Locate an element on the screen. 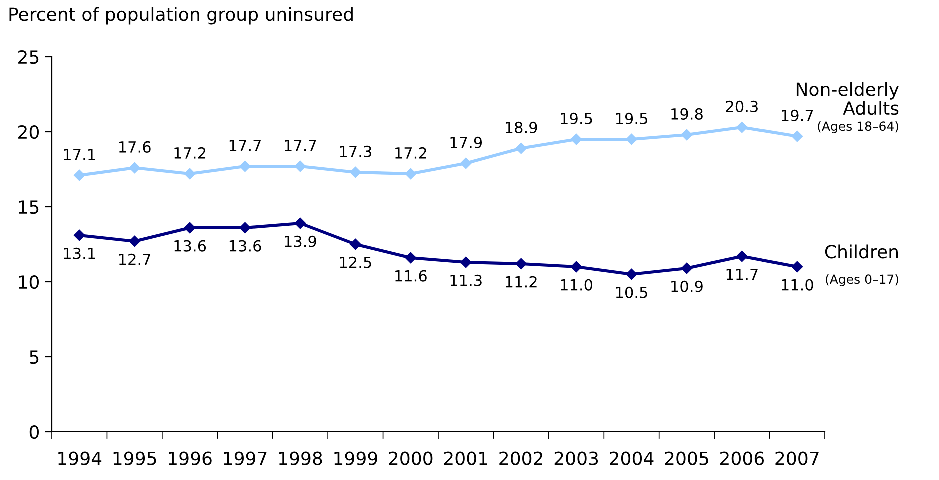  x-tick-label: 1997 is located at coordinates (245, 459).